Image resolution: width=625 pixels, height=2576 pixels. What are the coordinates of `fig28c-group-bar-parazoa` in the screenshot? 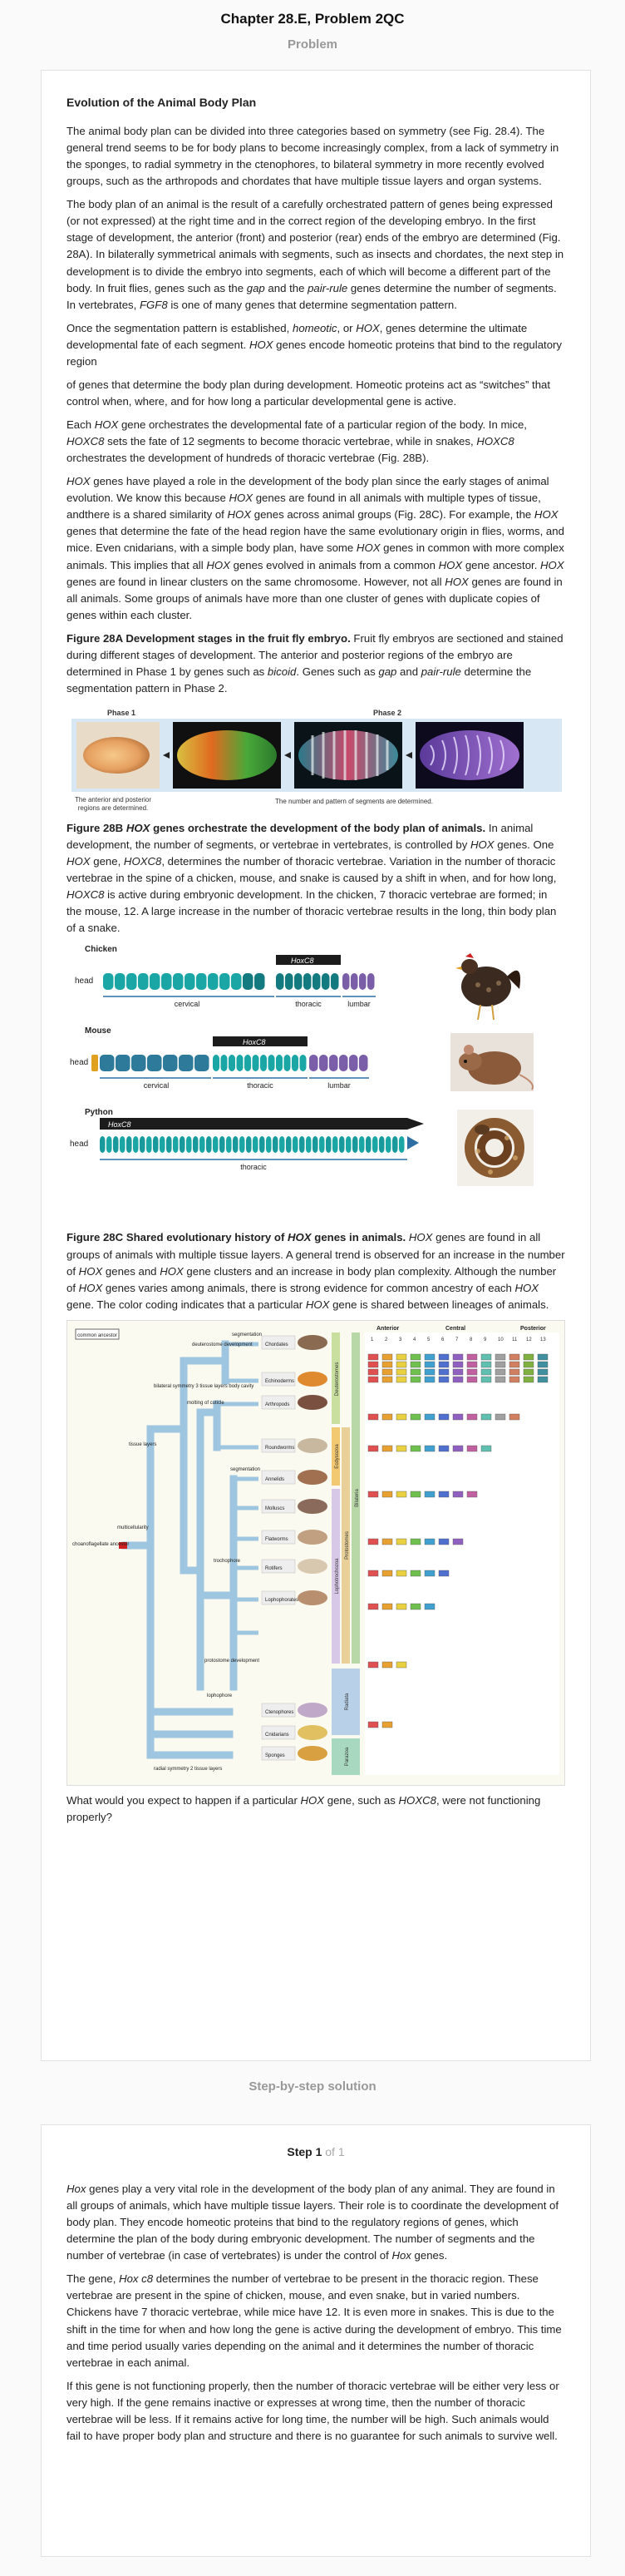 It's located at (346, 1756).